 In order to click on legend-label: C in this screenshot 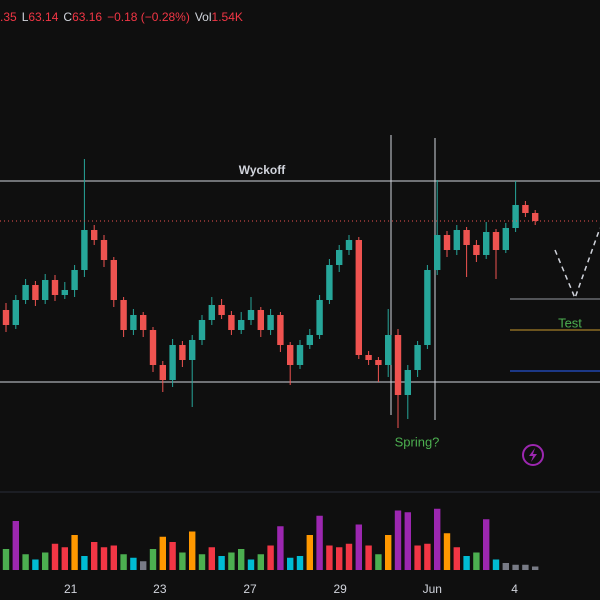, I will do `click(68, 17)`.